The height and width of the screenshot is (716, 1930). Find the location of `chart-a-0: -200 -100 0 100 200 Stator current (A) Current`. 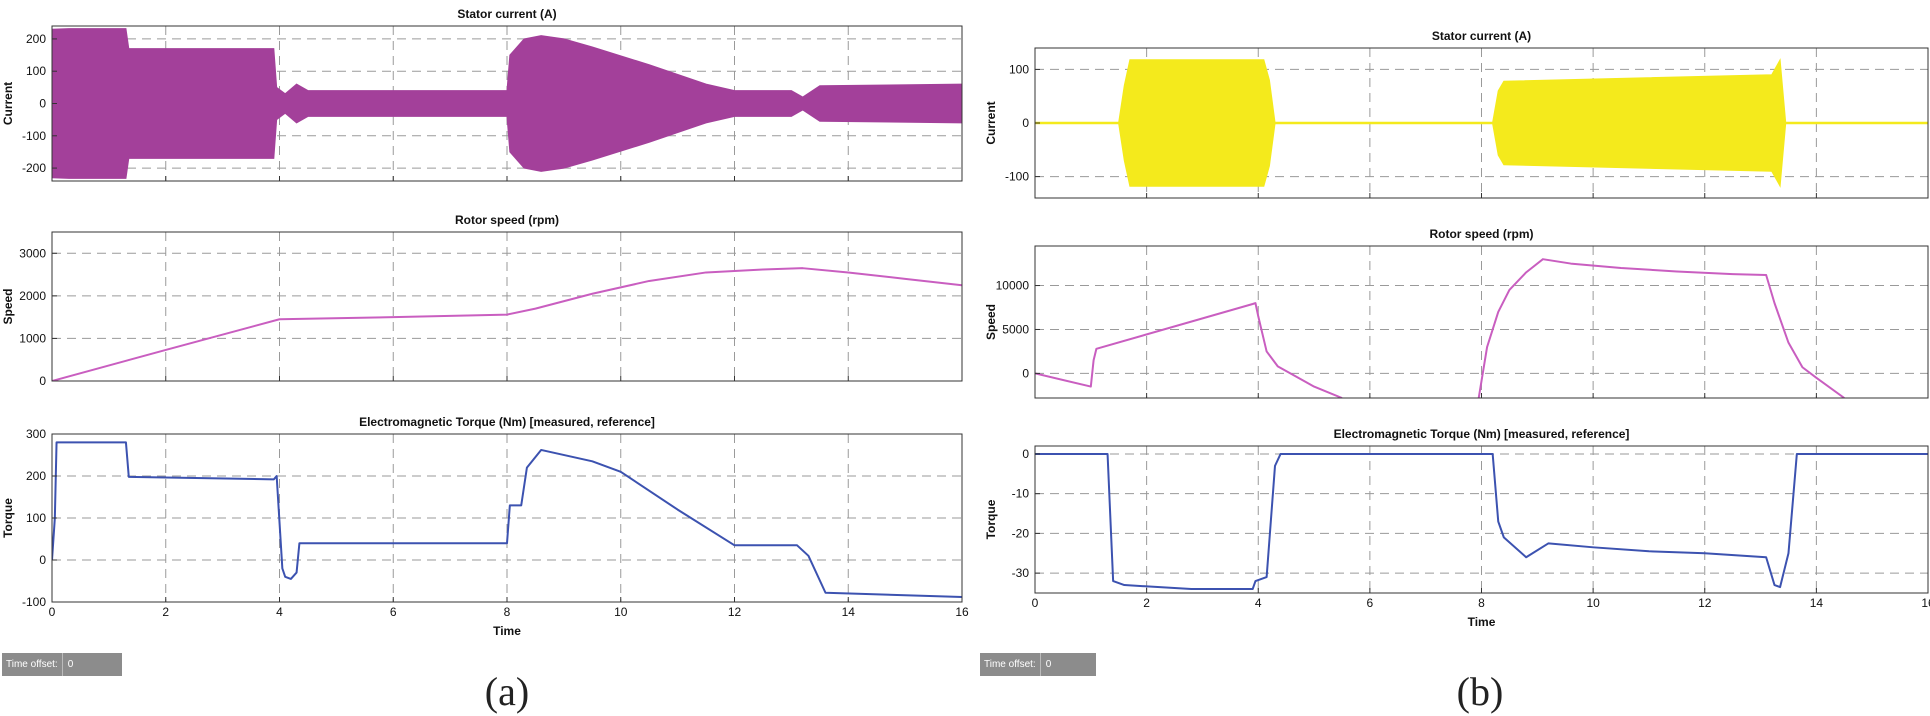

chart-a-0: -200 -100 0 100 200 Stator current (A) Current is located at coordinates (482, 94).